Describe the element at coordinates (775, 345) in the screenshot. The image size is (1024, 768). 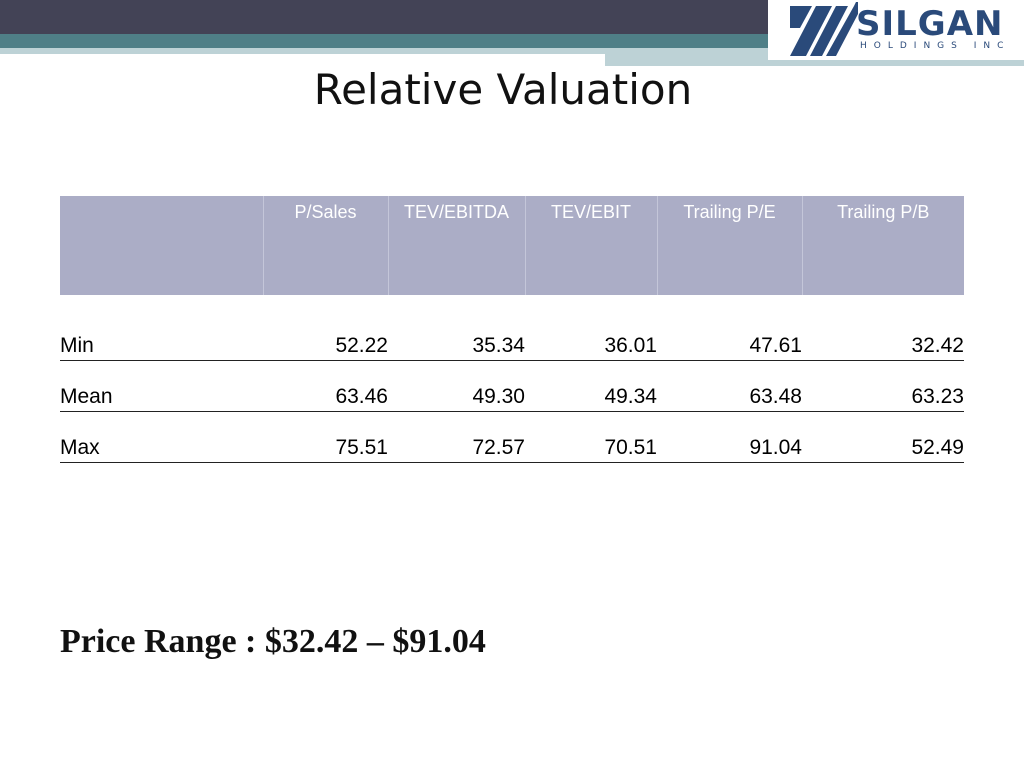
I see `cell-value: 47.61` at that location.